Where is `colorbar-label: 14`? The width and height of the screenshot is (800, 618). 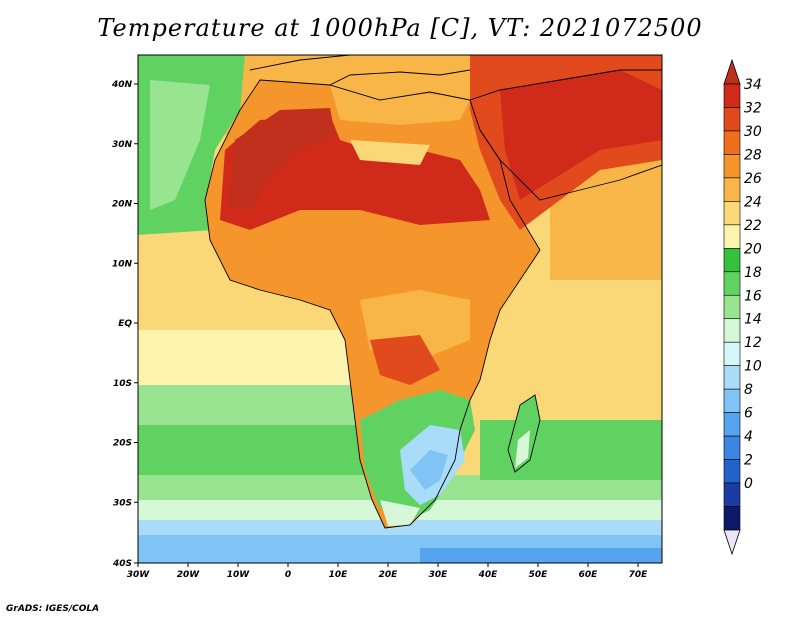
colorbar-label: 14 is located at coordinates (753, 320).